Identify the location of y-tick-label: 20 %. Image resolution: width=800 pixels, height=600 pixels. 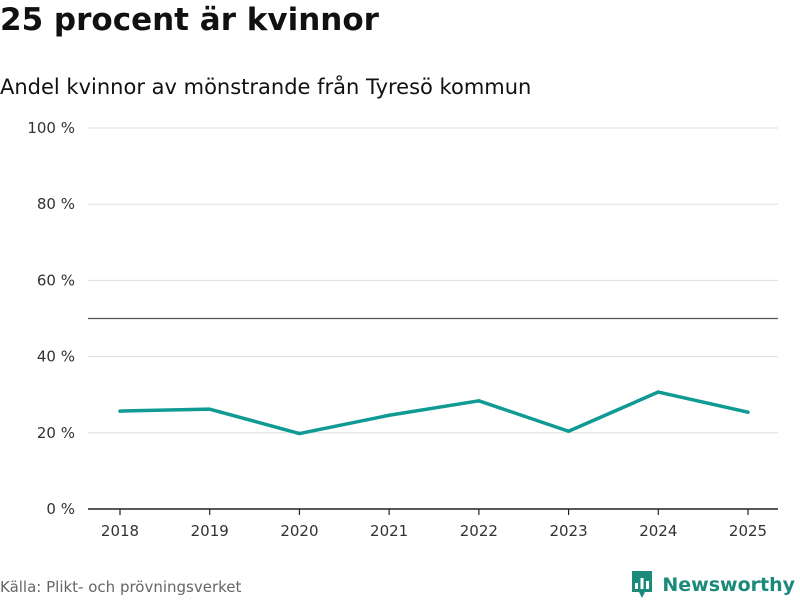
(56, 433).